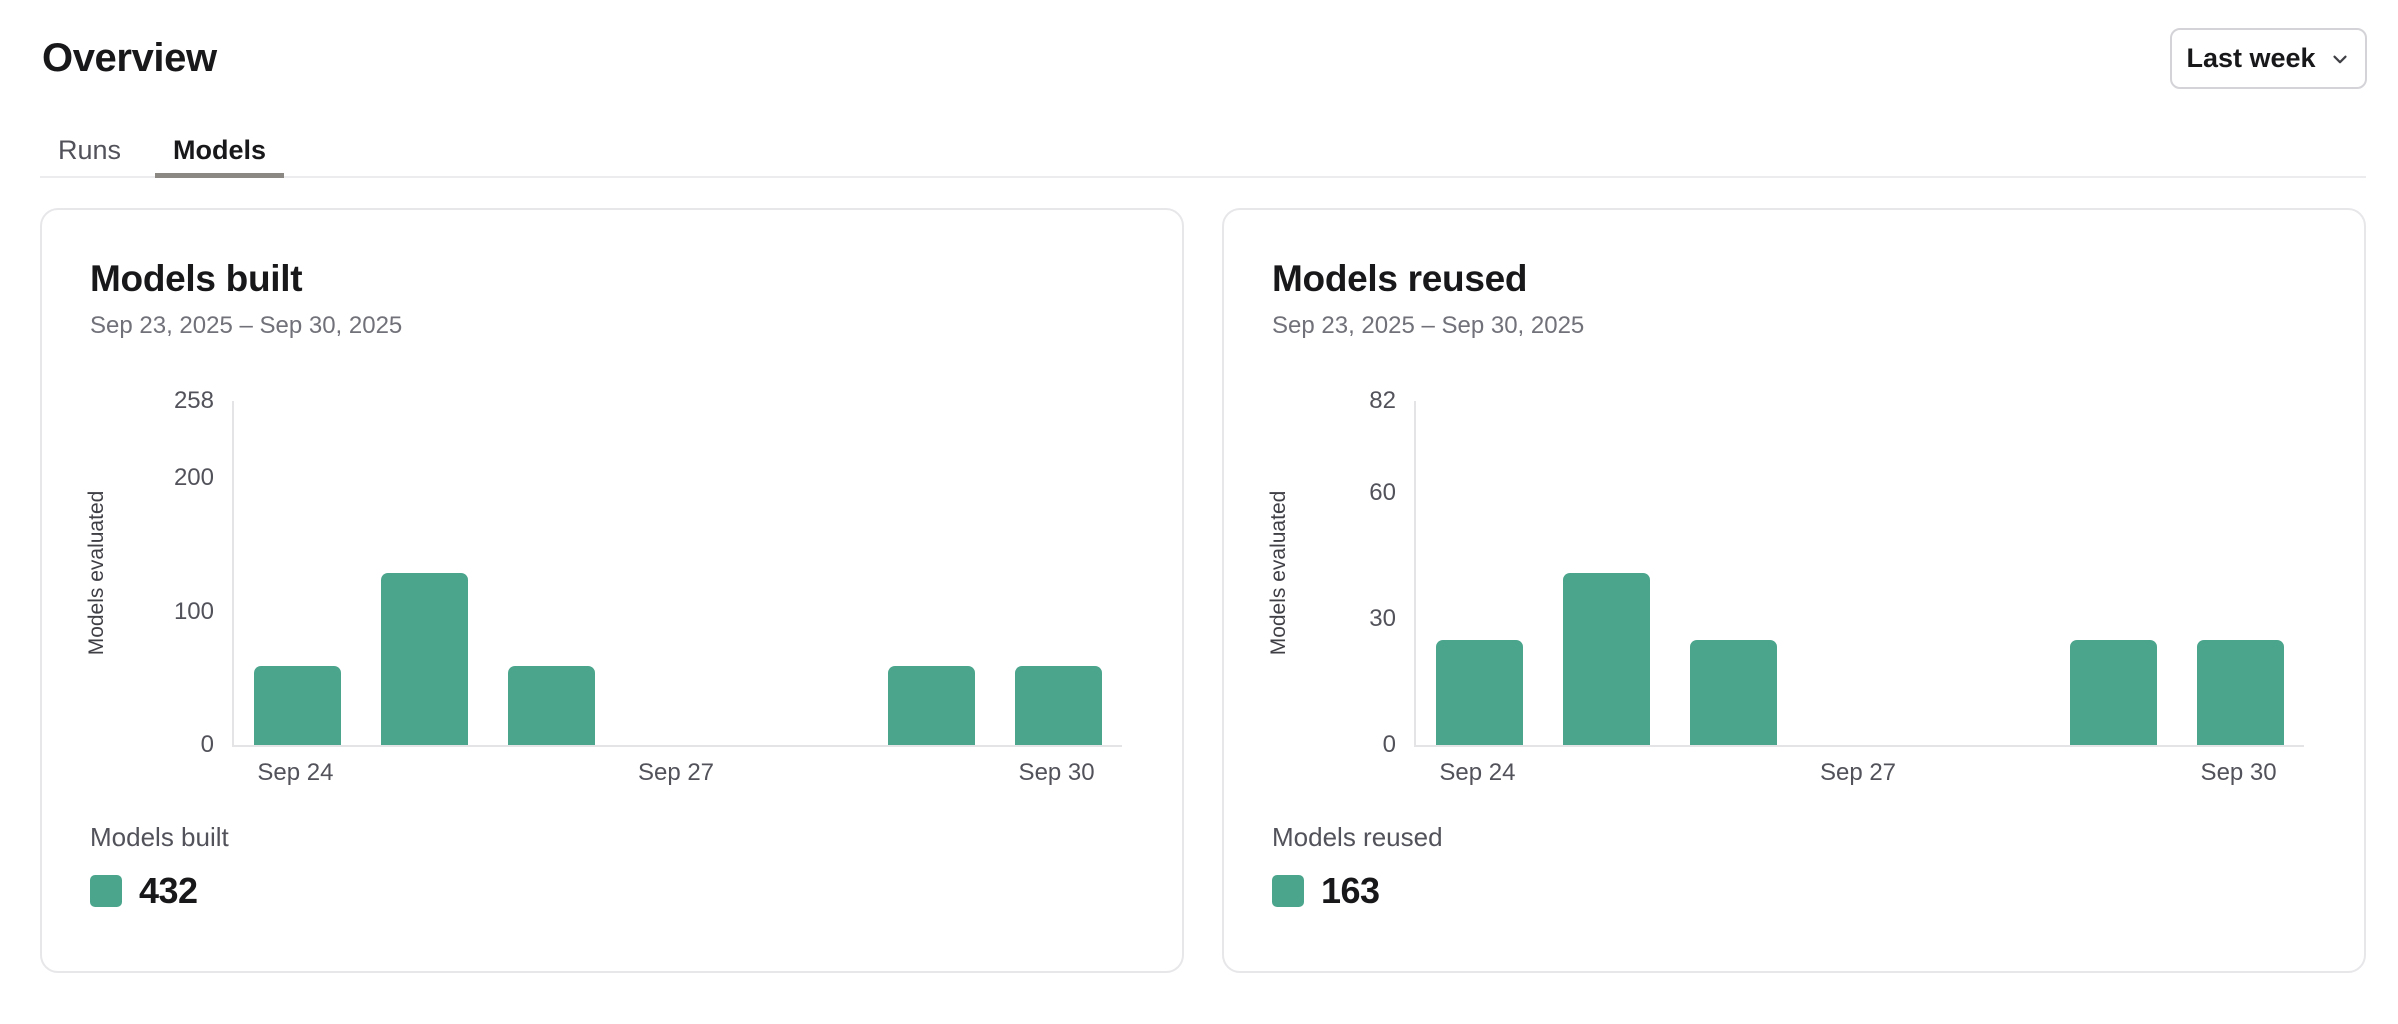 This screenshot has height=1024, width=2398. I want to click on tab-bar: Runs Models, so click(1203, 153).